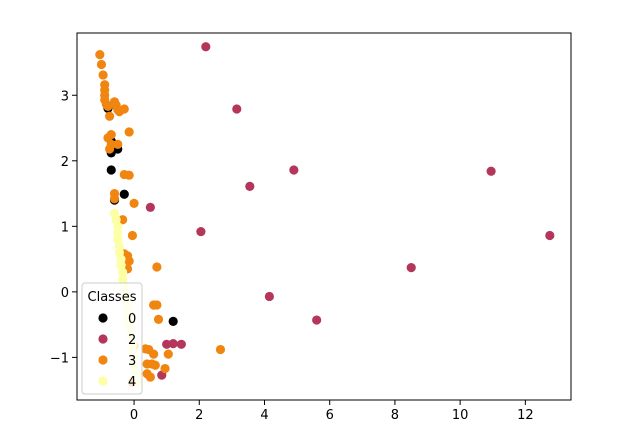 The image size is (618, 448). I want to click on legend-label-class-2: 2, so click(132, 340).